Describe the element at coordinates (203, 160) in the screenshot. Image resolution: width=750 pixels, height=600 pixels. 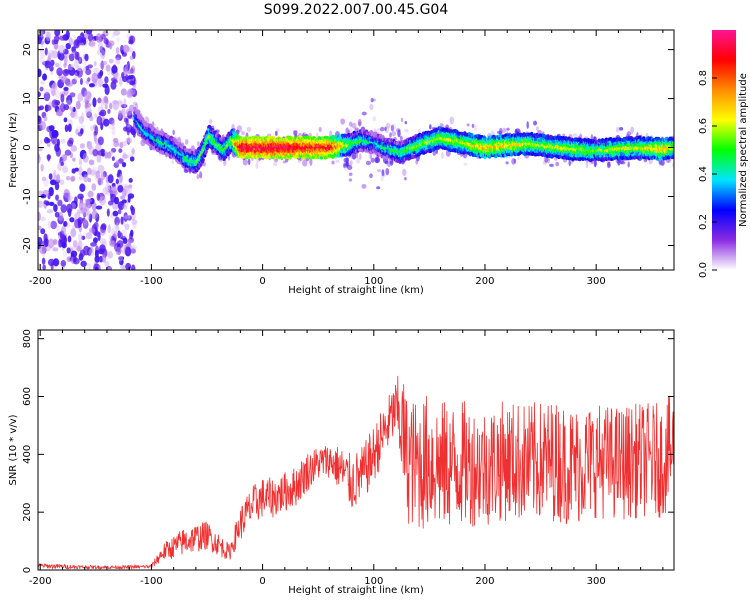
I see `ridge-mark` at that location.